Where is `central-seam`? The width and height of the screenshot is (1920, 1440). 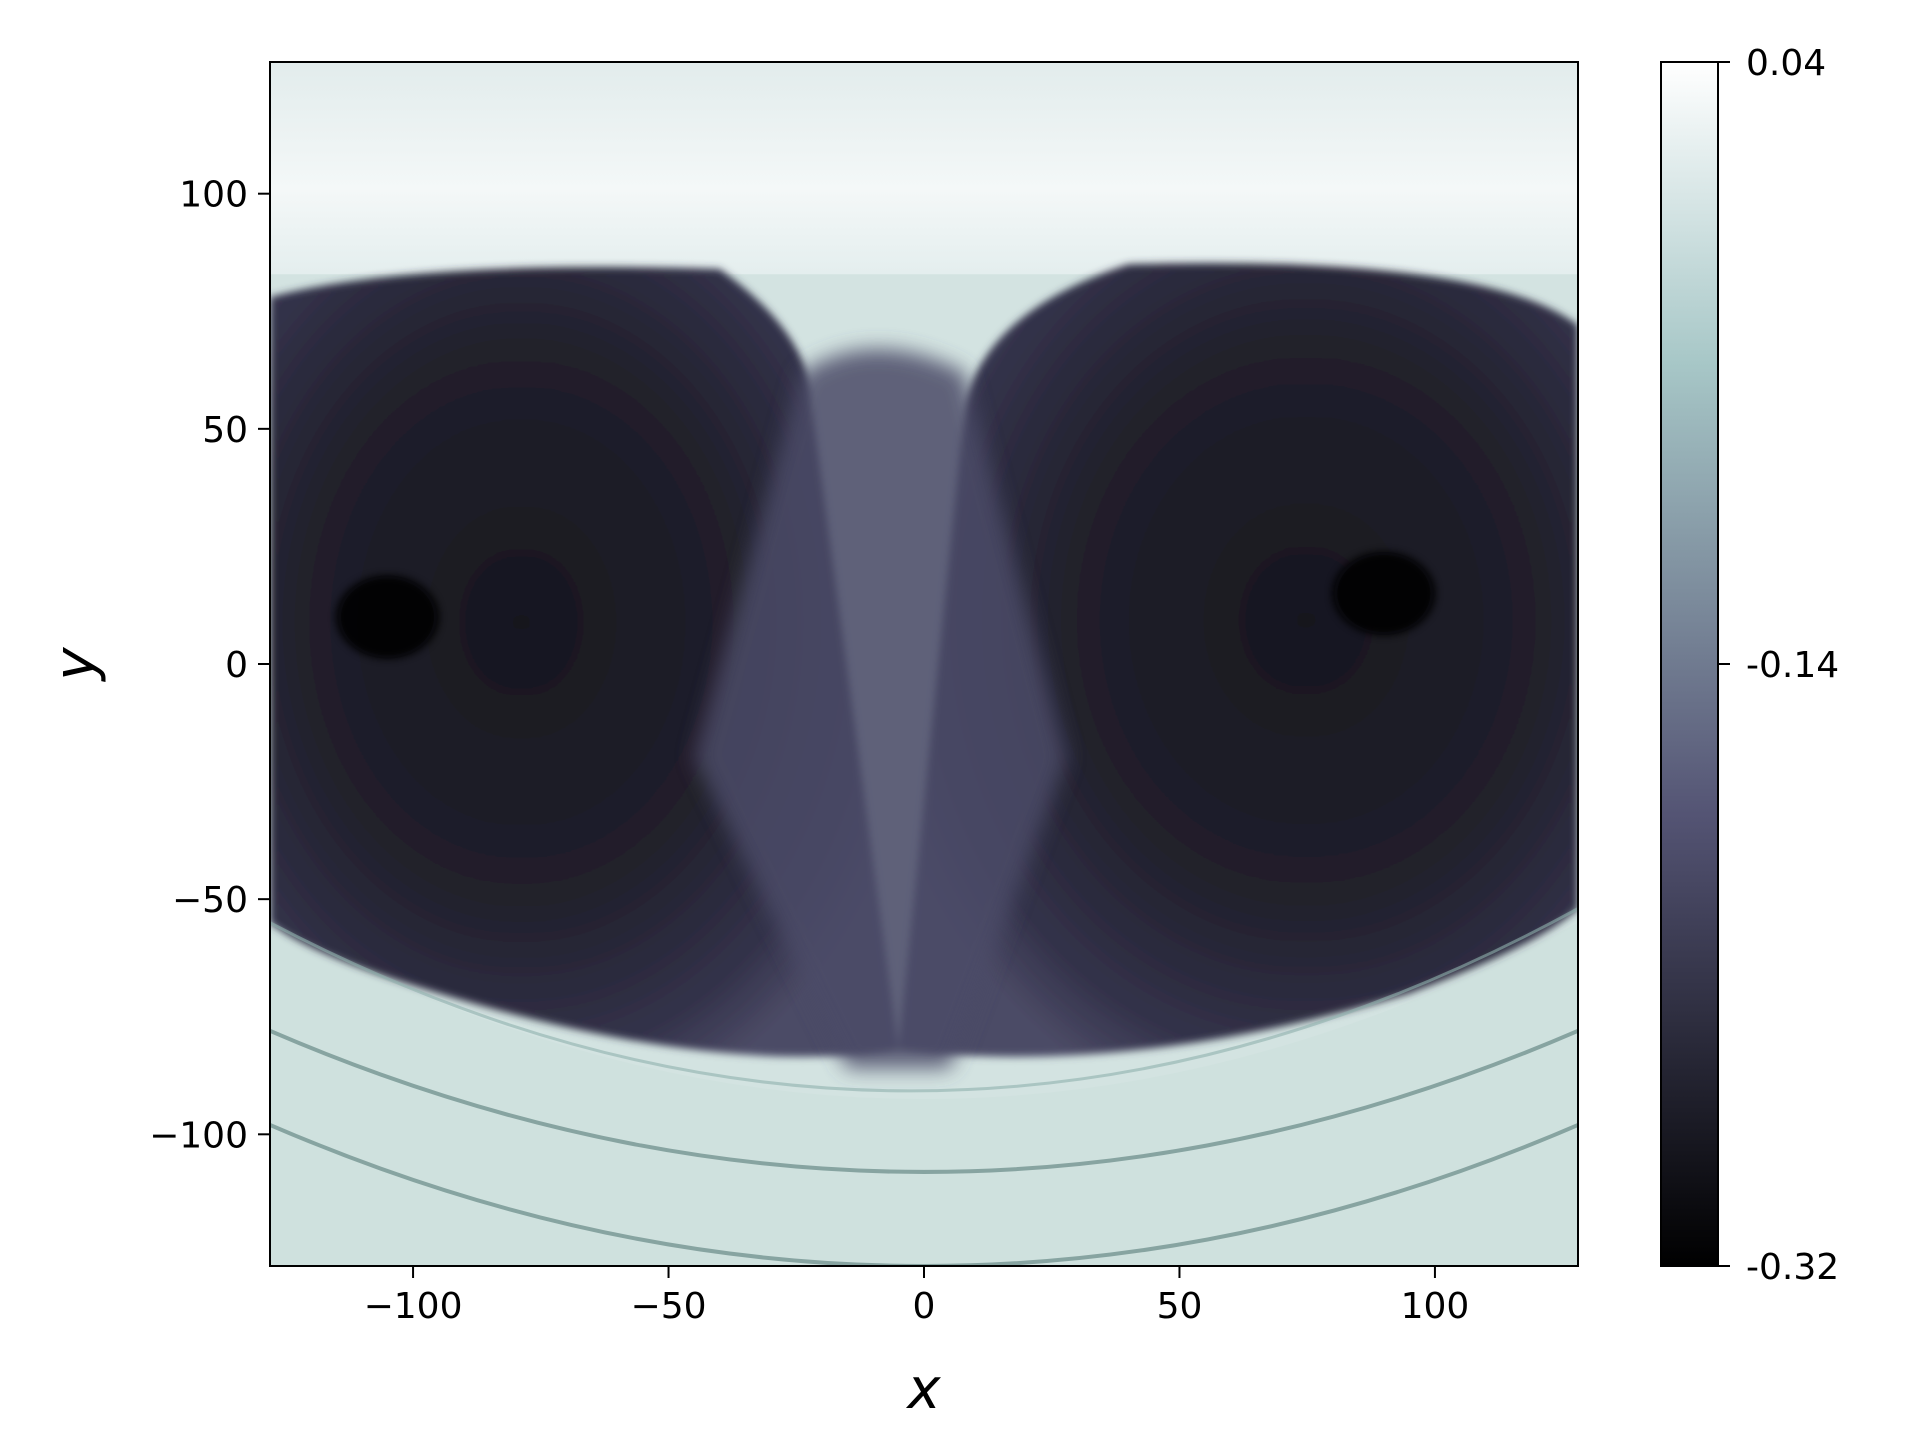
central-seam is located at coordinates (881, 708).